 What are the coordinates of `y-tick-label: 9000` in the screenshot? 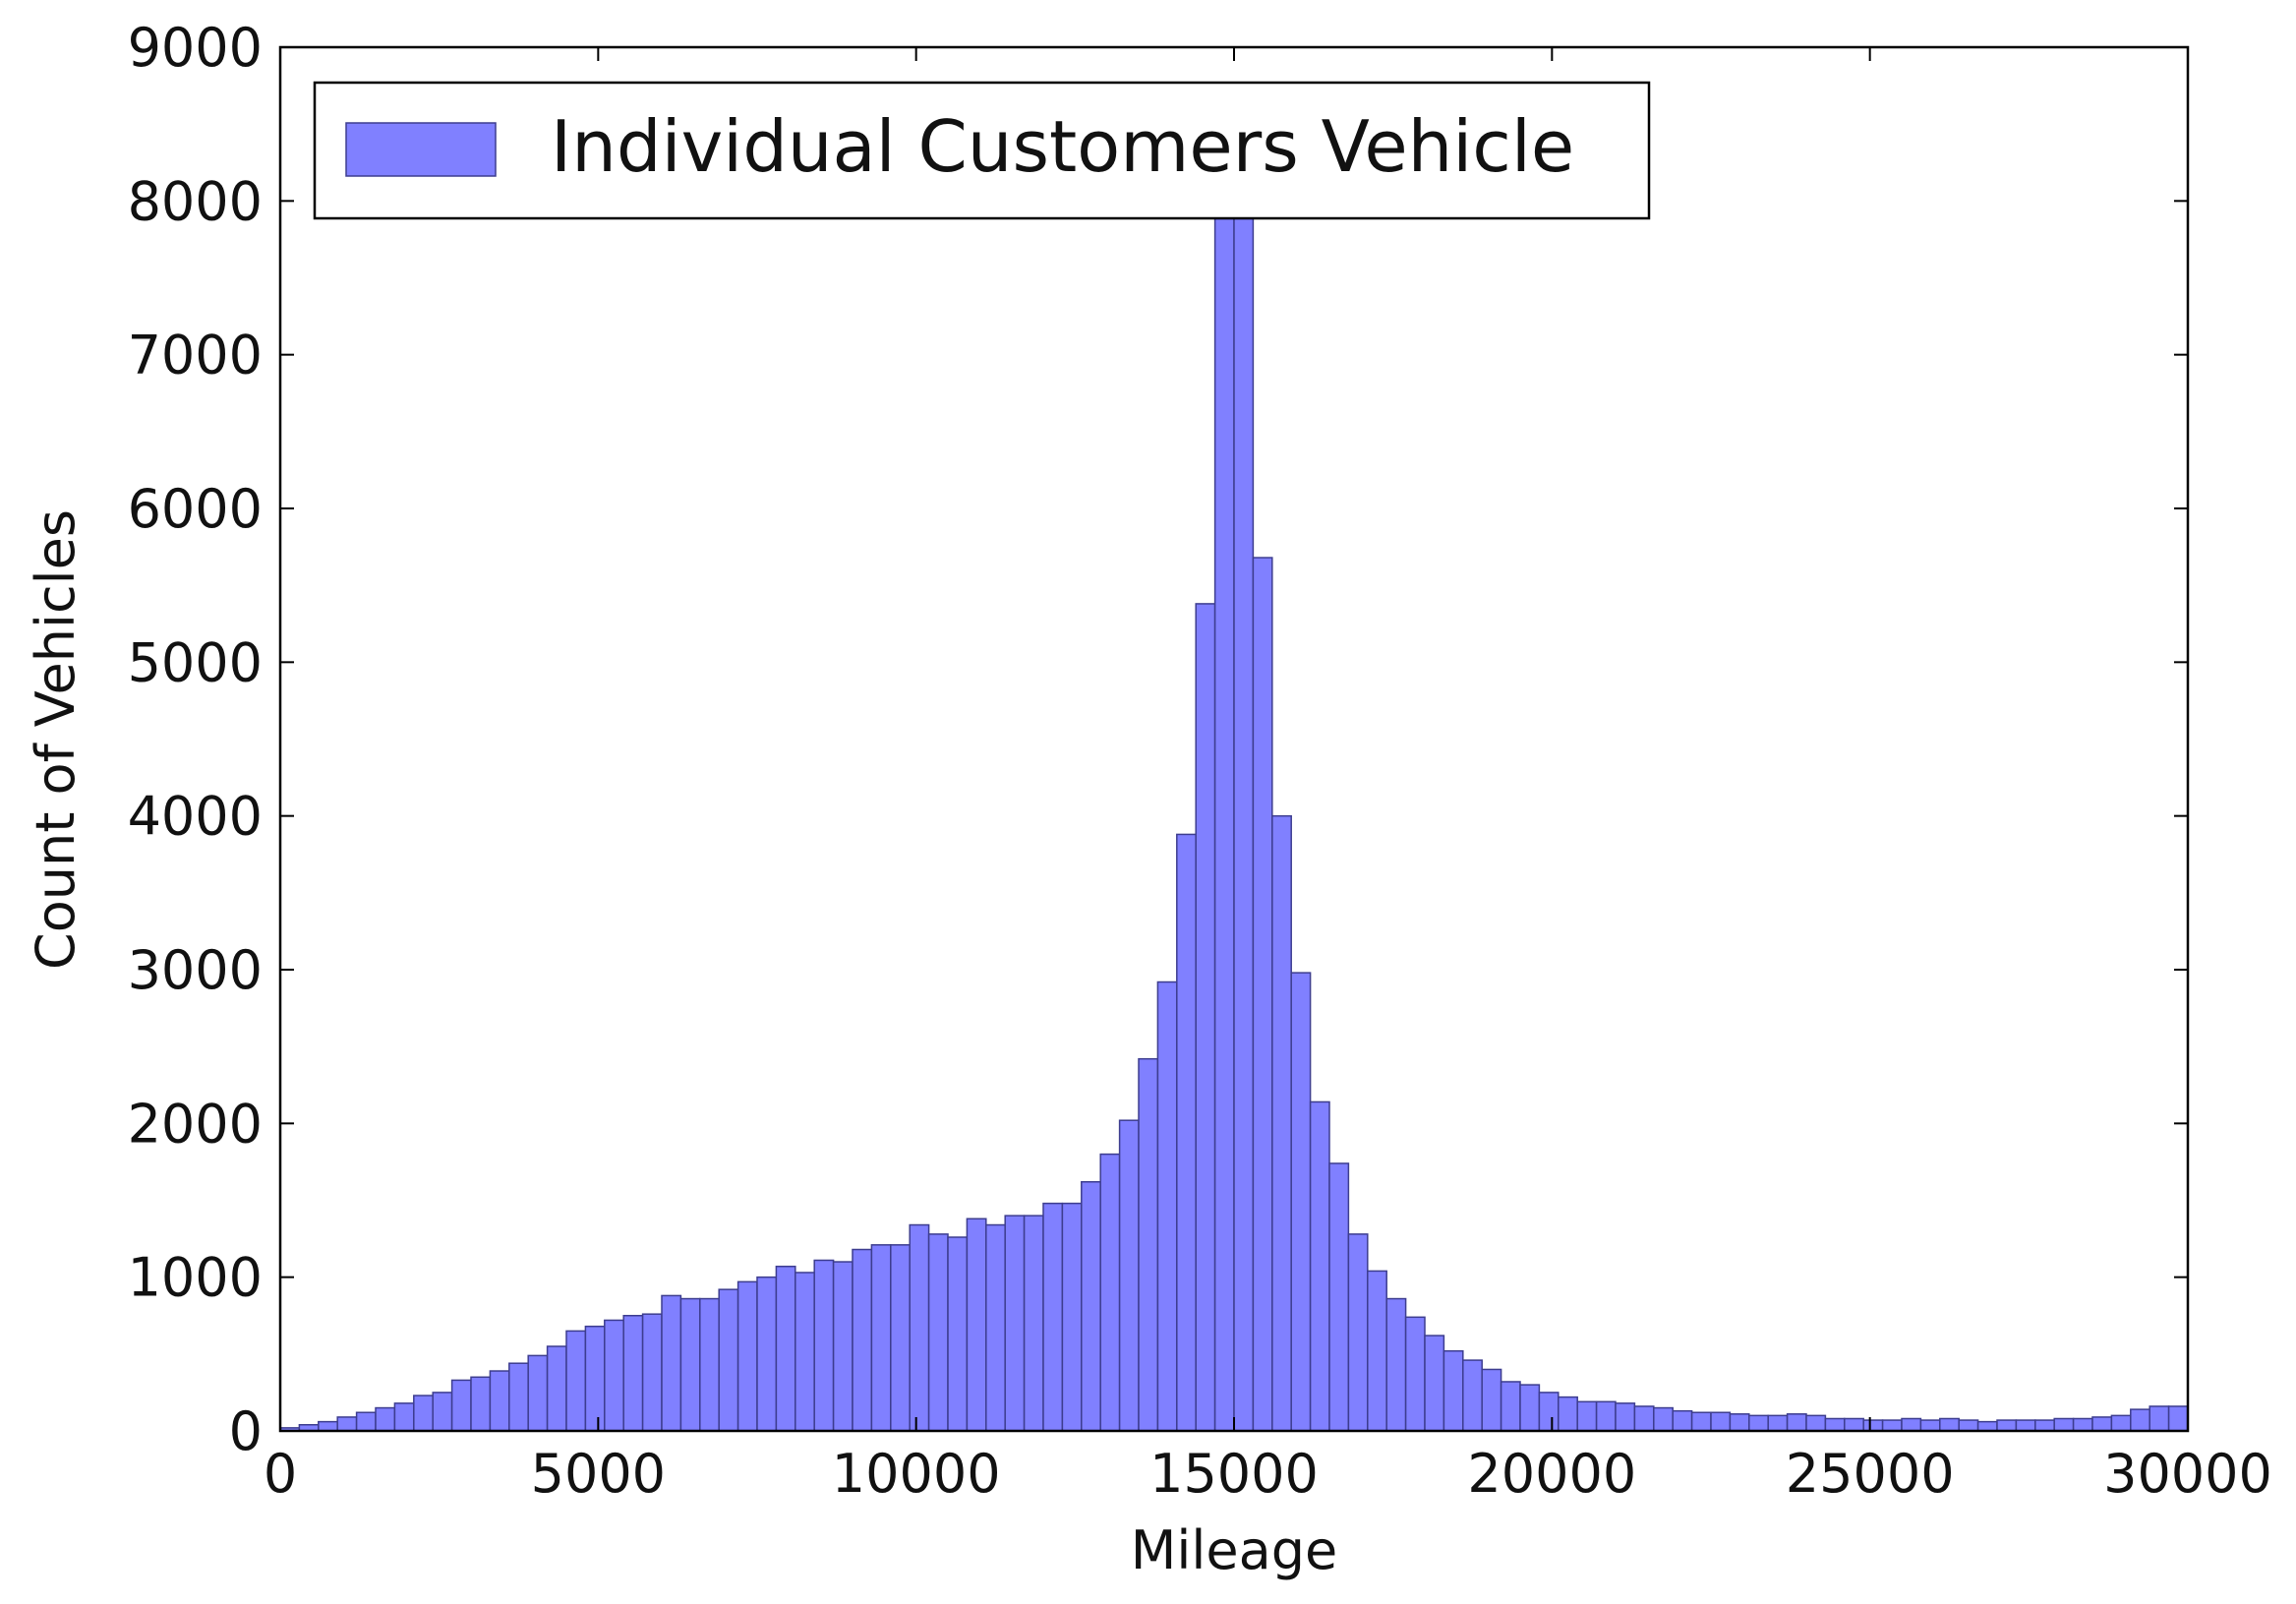 It's located at (195, 48).